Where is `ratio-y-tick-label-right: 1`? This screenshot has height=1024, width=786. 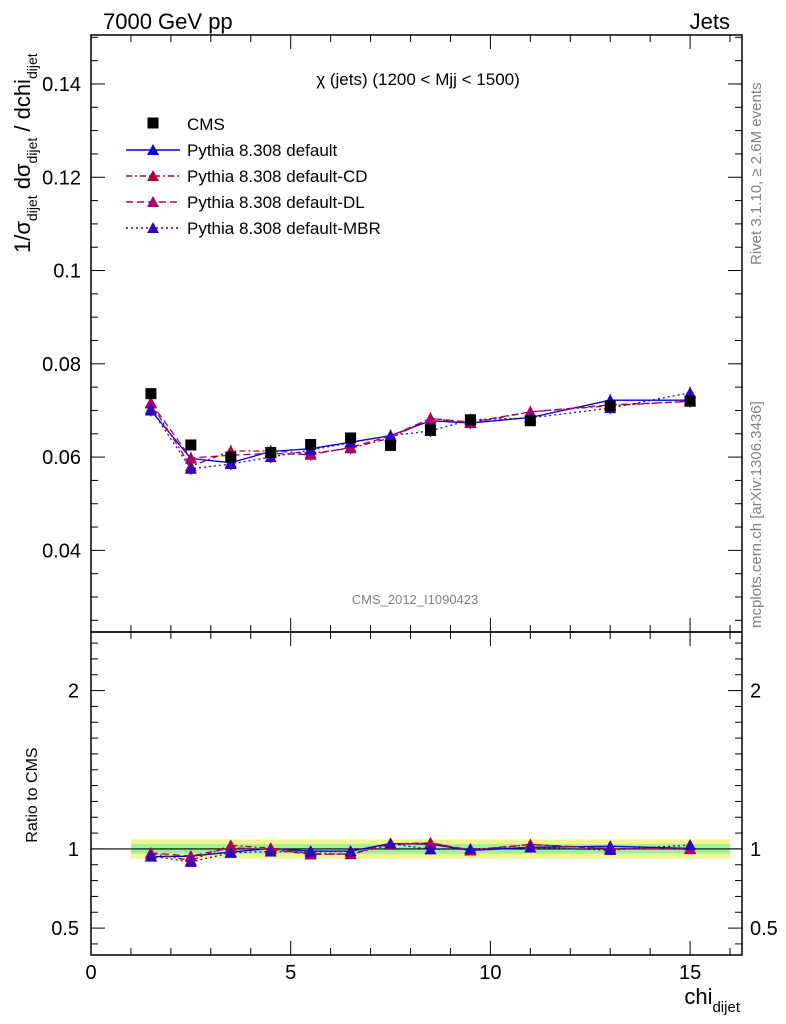
ratio-y-tick-label-right: 1 is located at coordinates (755, 850).